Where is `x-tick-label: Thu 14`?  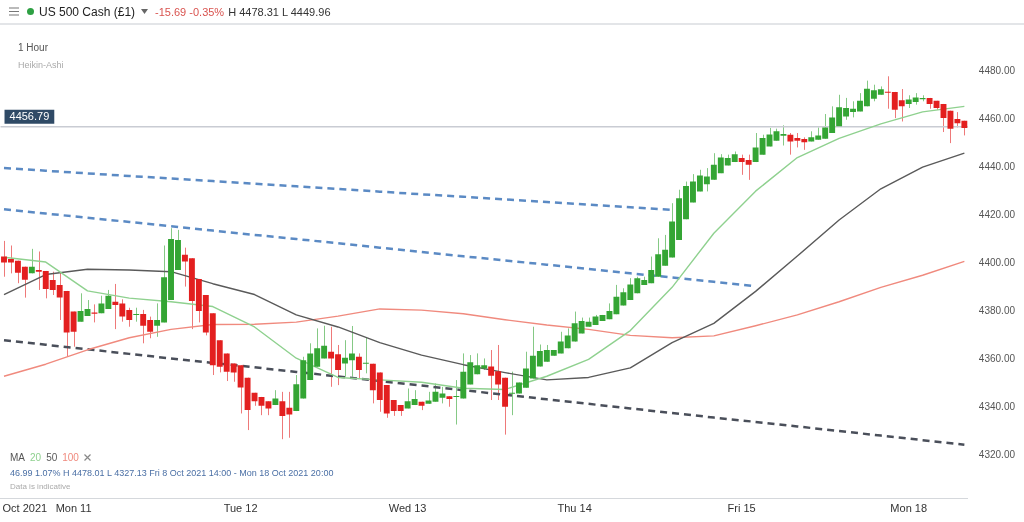 x-tick-label: Thu 14 is located at coordinates (574, 508).